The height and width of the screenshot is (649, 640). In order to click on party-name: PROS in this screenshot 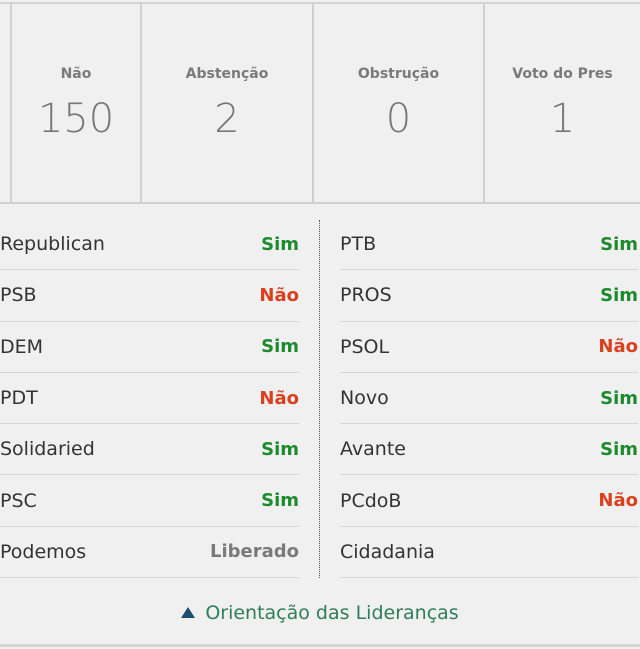, I will do `click(366, 295)`.